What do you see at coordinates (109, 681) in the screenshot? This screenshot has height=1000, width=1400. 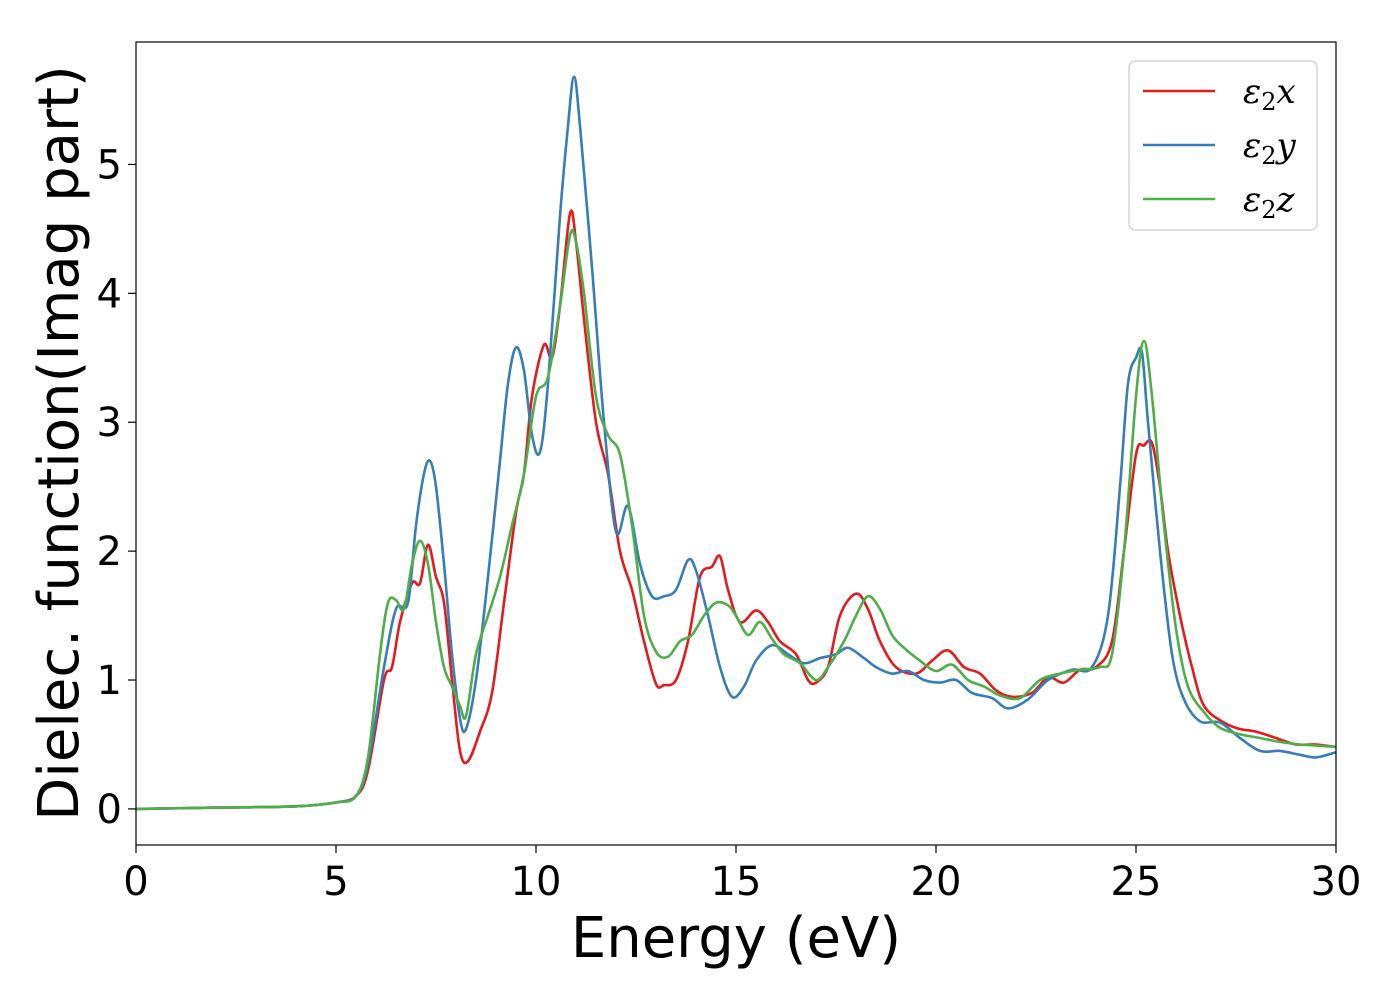 I see `y-tick-label-1: 1` at bounding box center [109, 681].